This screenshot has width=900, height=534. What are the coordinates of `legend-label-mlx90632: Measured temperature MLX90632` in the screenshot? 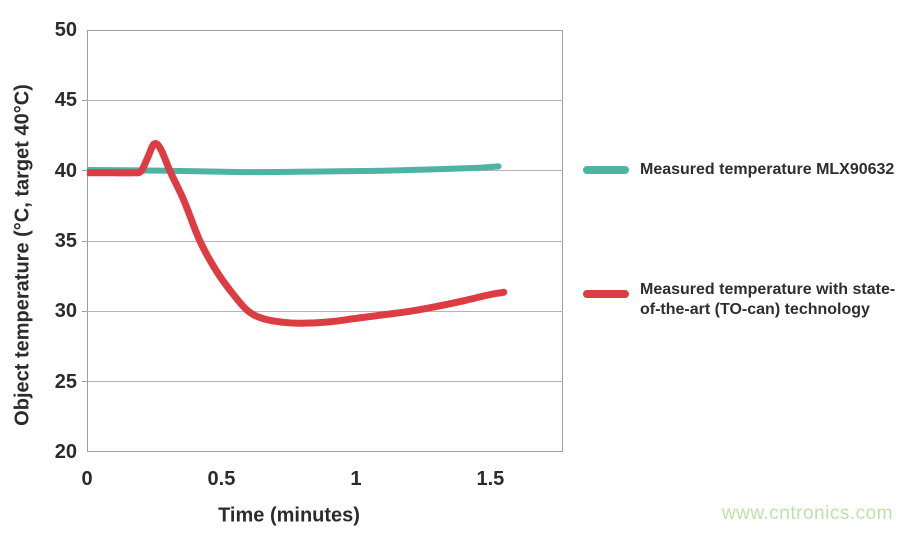 It's located at (767, 169).